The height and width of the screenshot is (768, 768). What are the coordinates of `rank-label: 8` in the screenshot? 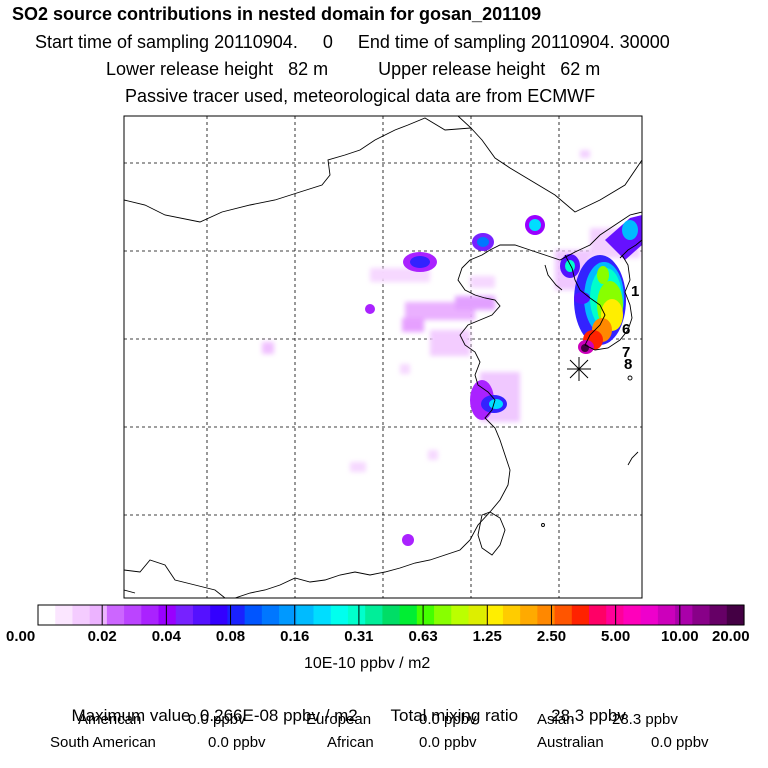 It's located at (628, 364).